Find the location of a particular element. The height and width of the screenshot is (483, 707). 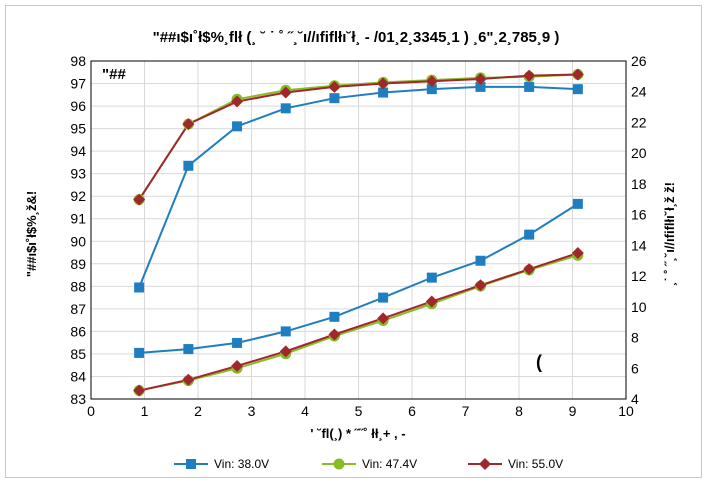

legend-label: Vin: 38.0V is located at coordinates (241, 464).